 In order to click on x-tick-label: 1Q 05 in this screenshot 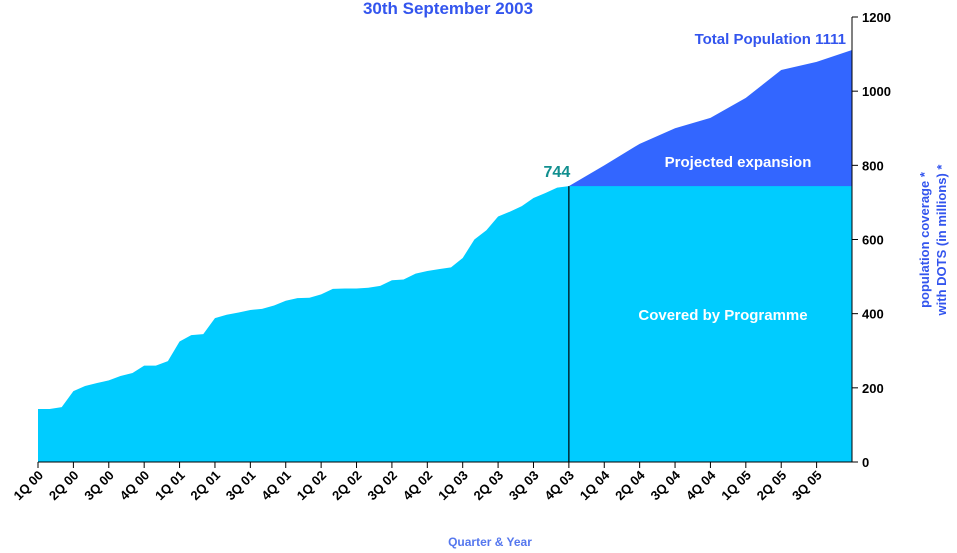, I will do `click(736, 486)`.